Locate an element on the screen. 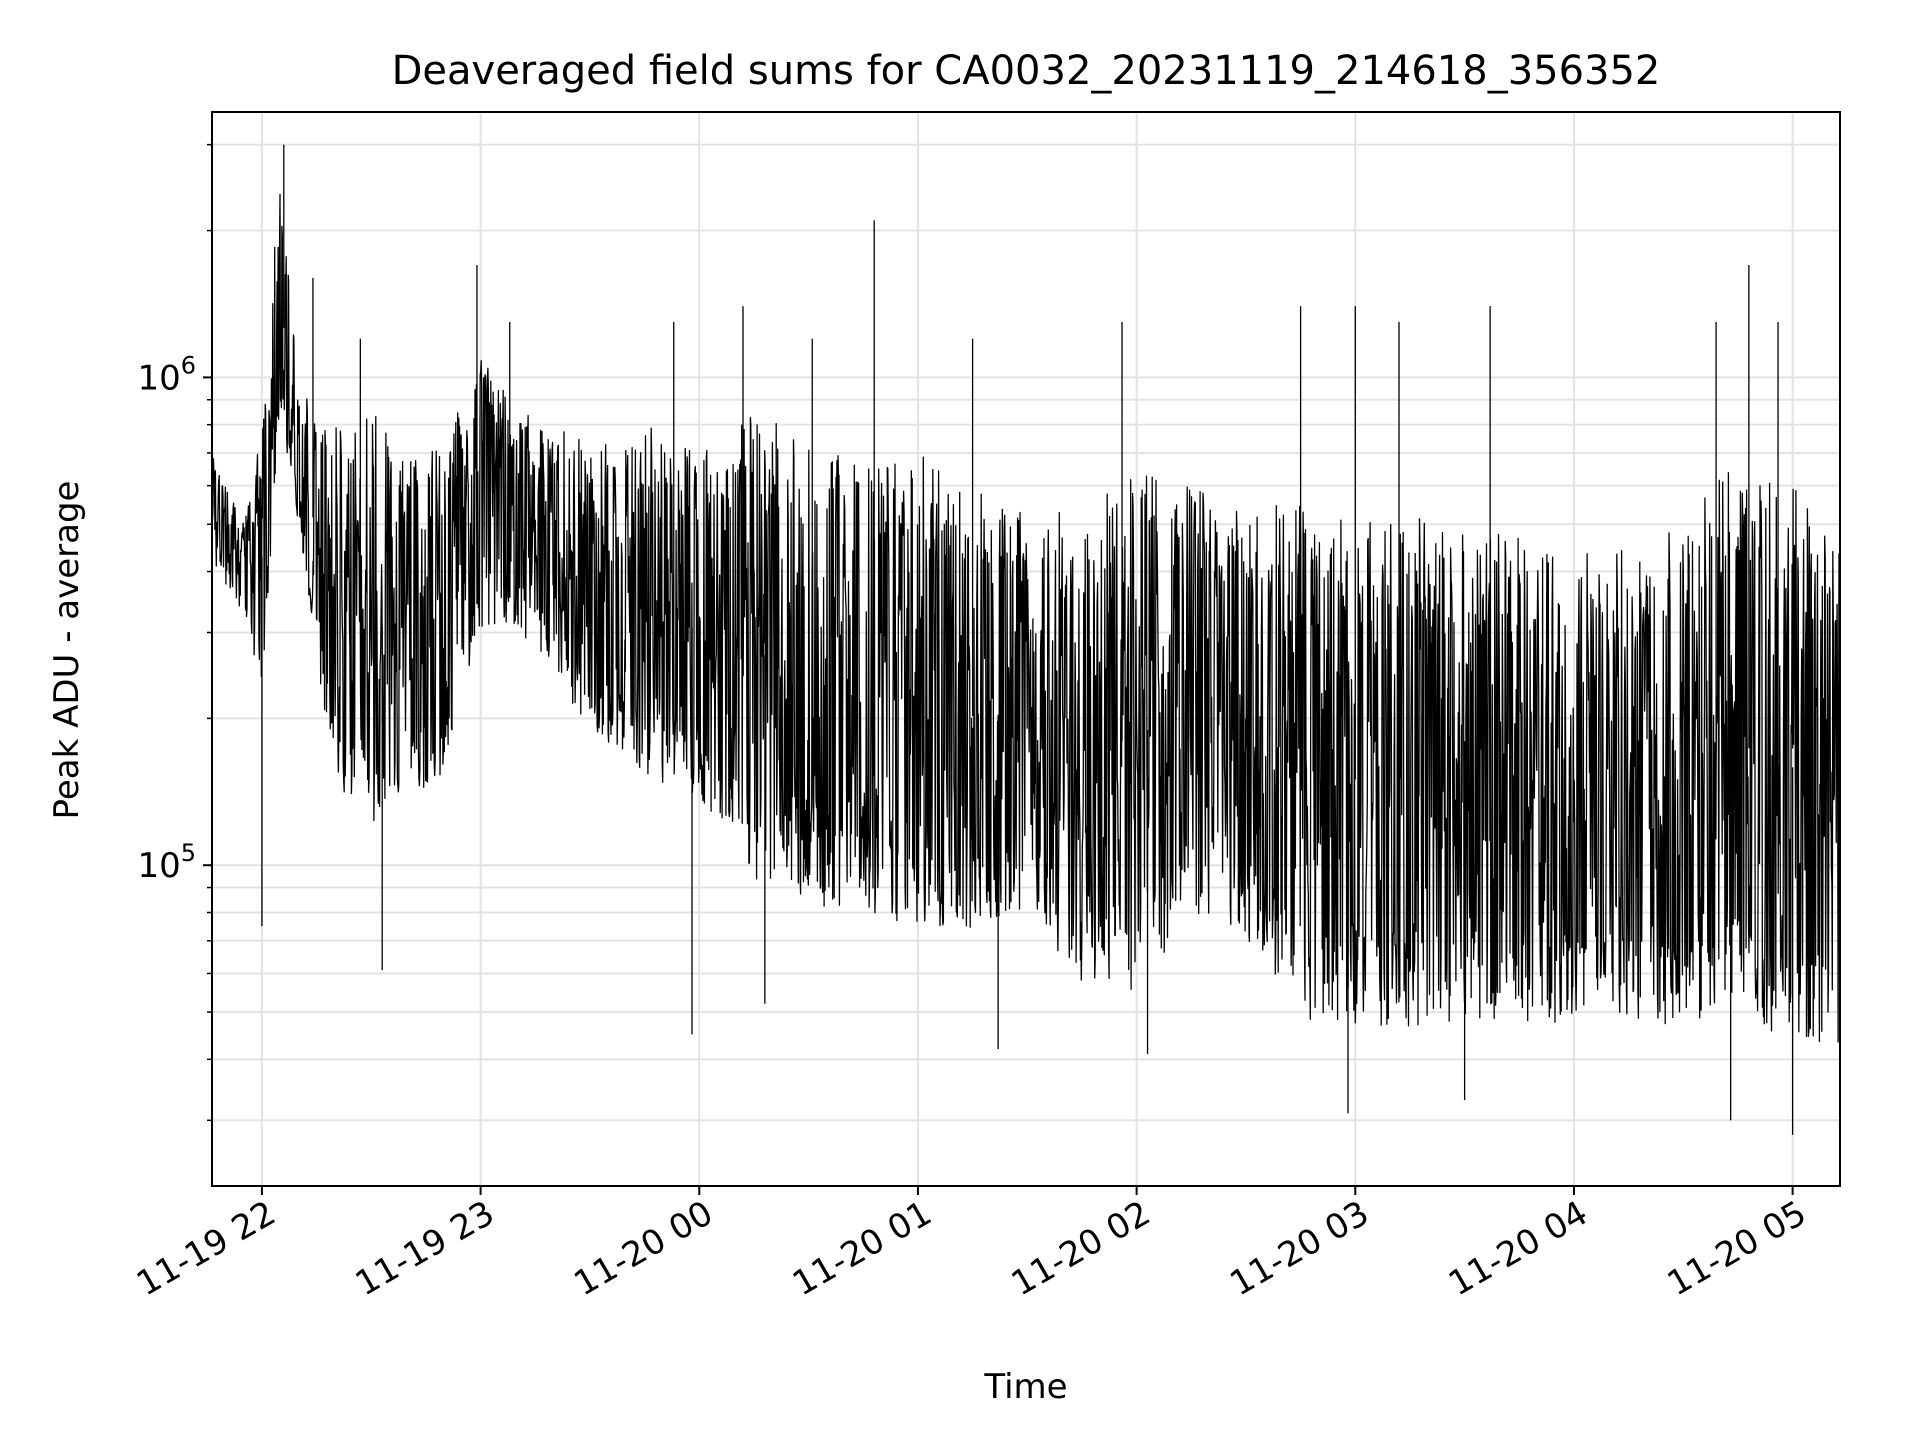  y-tick-label: 10⁶ is located at coordinates (166, 374).